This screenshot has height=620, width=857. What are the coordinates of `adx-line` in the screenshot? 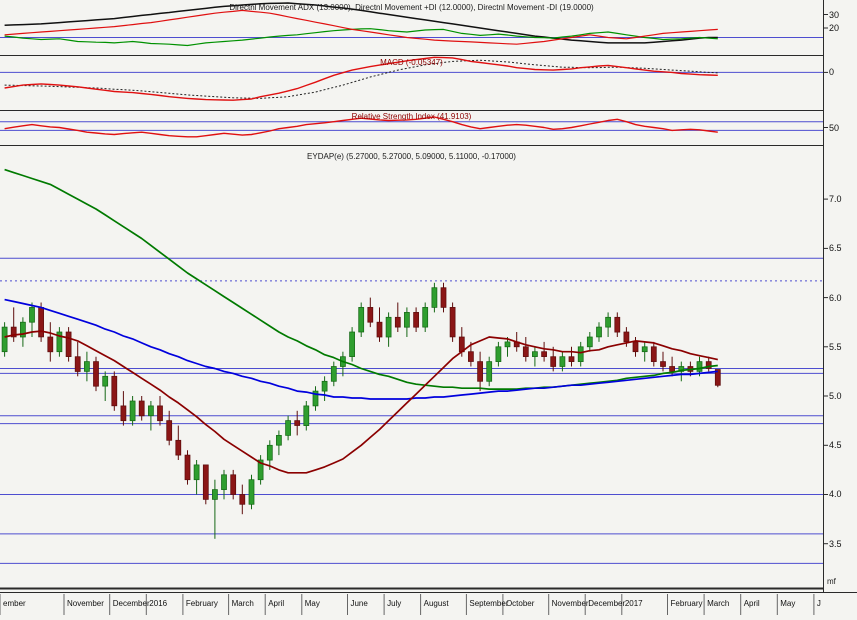 It's located at (361, 23).